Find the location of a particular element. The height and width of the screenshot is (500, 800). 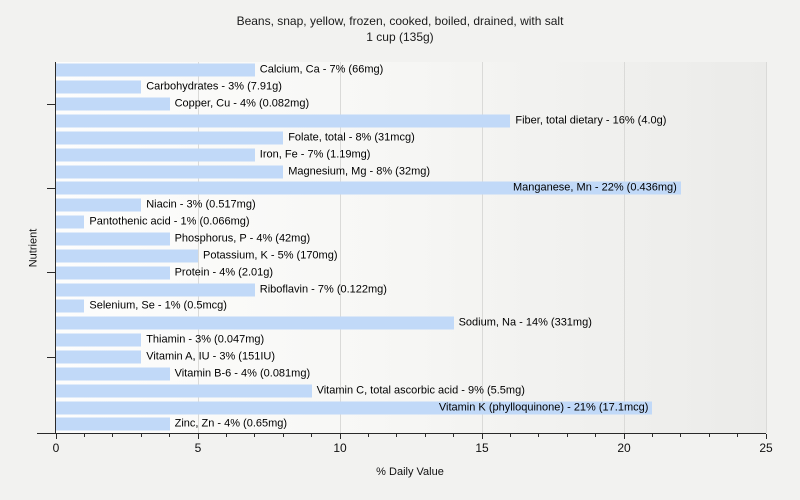

bar-label: Protein - 4% (2.01g) is located at coordinates (224, 272).